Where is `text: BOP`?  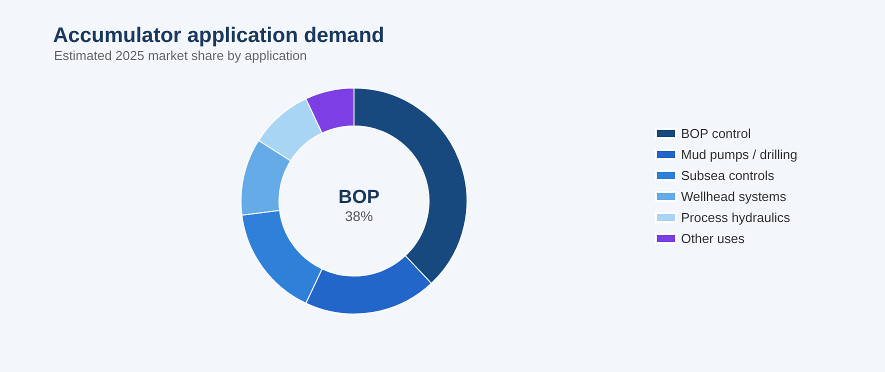 text: BOP is located at coordinates (359, 197).